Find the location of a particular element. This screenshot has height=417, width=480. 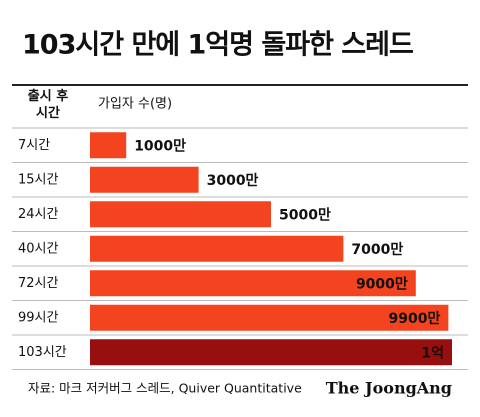

category-label: 99시간 is located at coordinates (38, 317).